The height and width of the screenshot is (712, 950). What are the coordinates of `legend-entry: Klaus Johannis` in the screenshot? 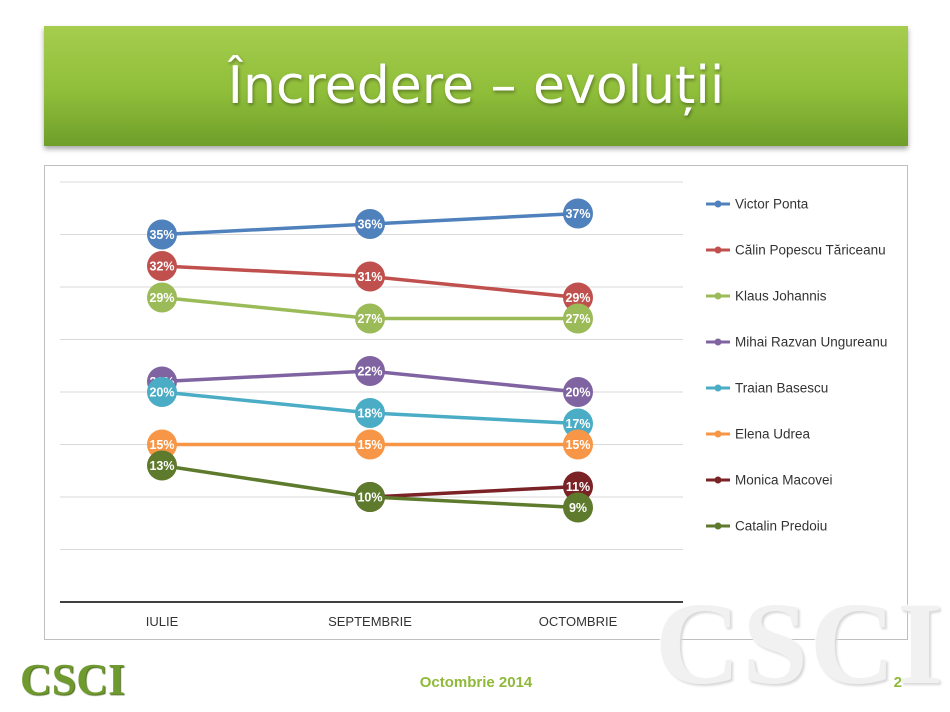 It's located at (781, 296).